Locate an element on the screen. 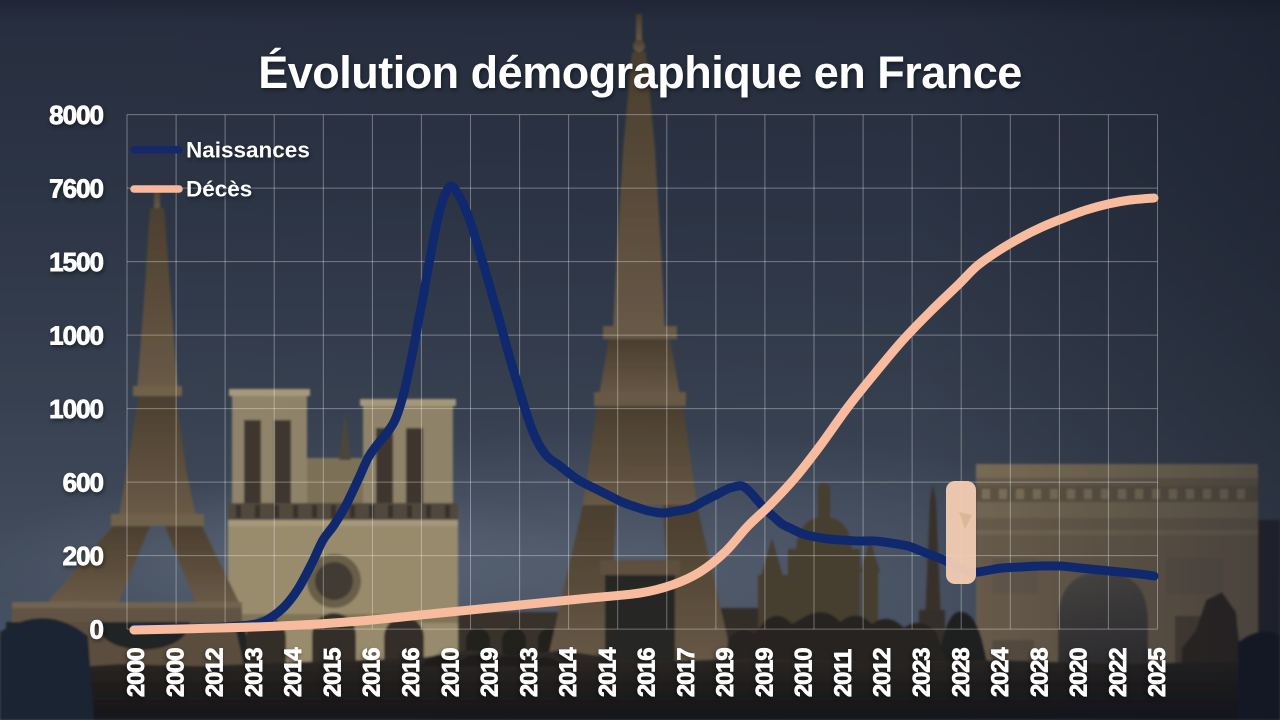 The height and width of the screenshot is (720, 1280). svg-text: 600 is located at coordinates (83, 482).